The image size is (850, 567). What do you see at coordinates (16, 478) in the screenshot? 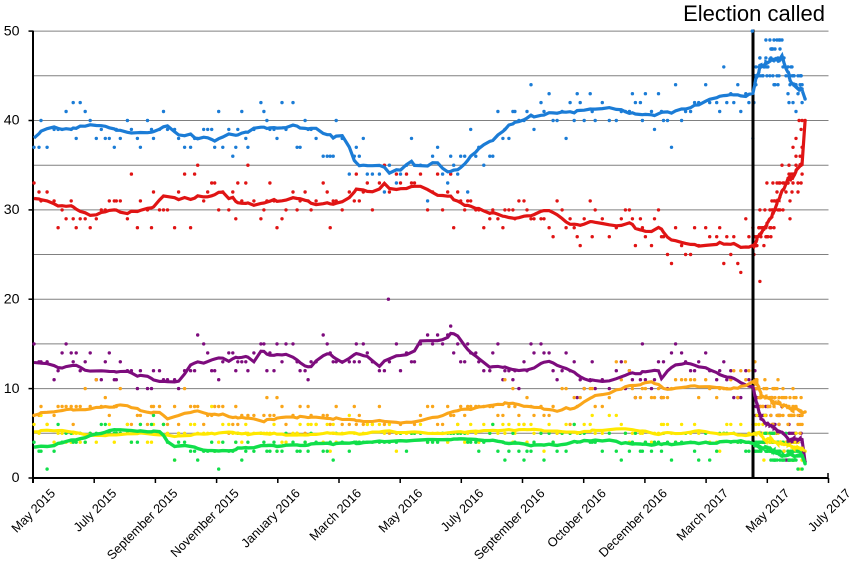
I see `svg-text: 0` at bounding box center [16, 478].